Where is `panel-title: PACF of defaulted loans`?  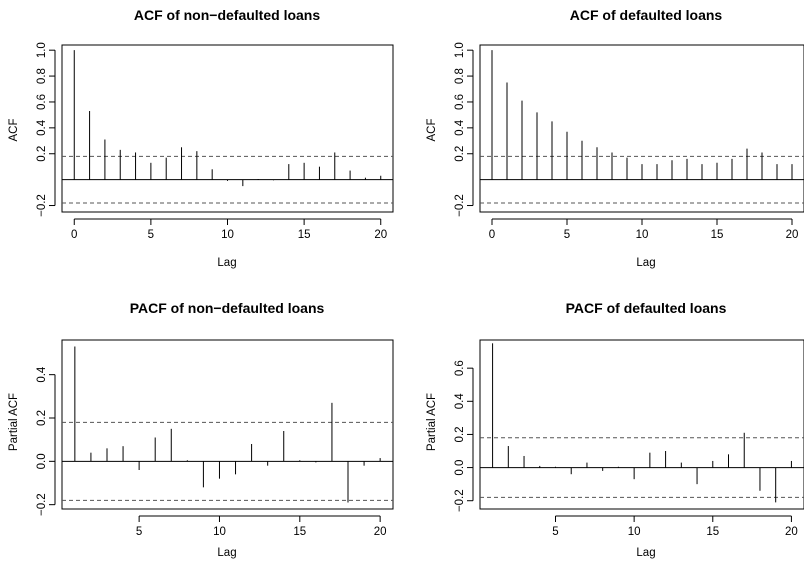
panel-title: PACF of defaulted loans is located at coordinates (646, 308).